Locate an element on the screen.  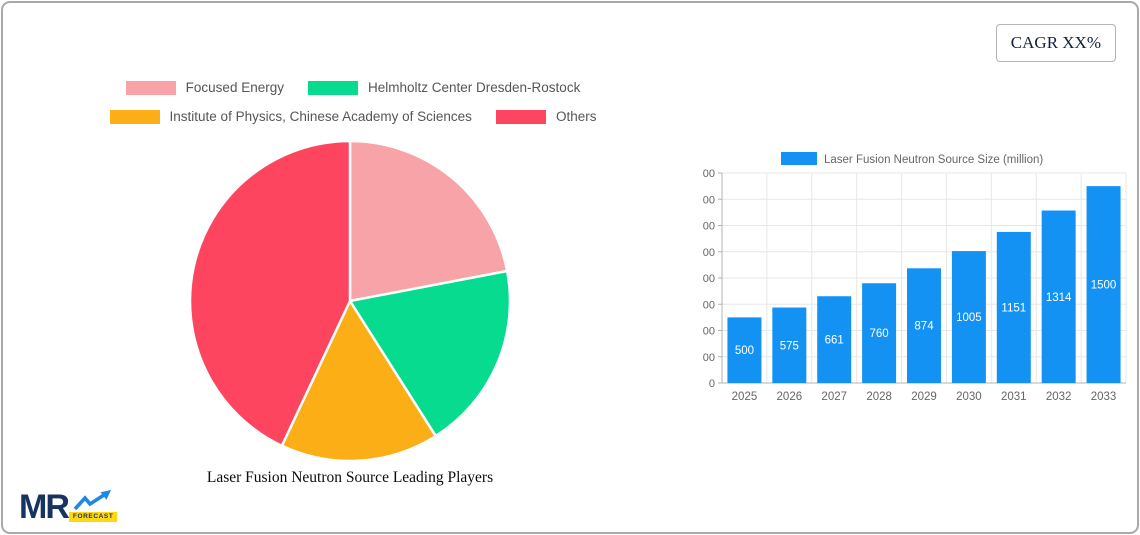
bar-value-label: 874 is located at coordinates (924, 327).